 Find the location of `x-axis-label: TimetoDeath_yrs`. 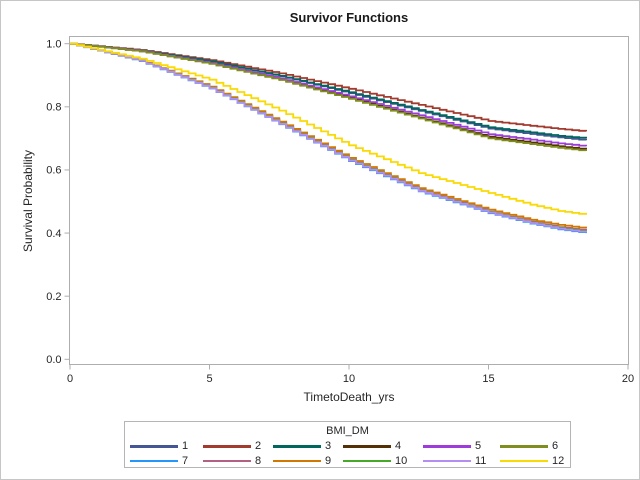

x-axis-label: TimetoDeath_yrs is located at coordinates (349, 397).